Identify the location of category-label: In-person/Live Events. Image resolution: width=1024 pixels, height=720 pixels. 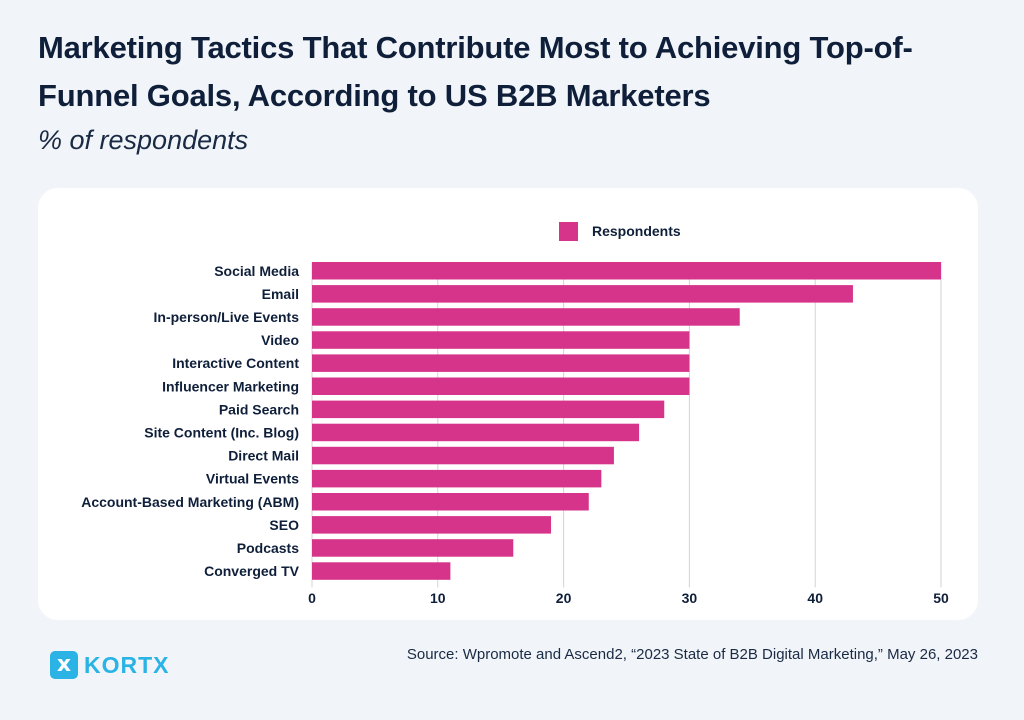
(227, 317).